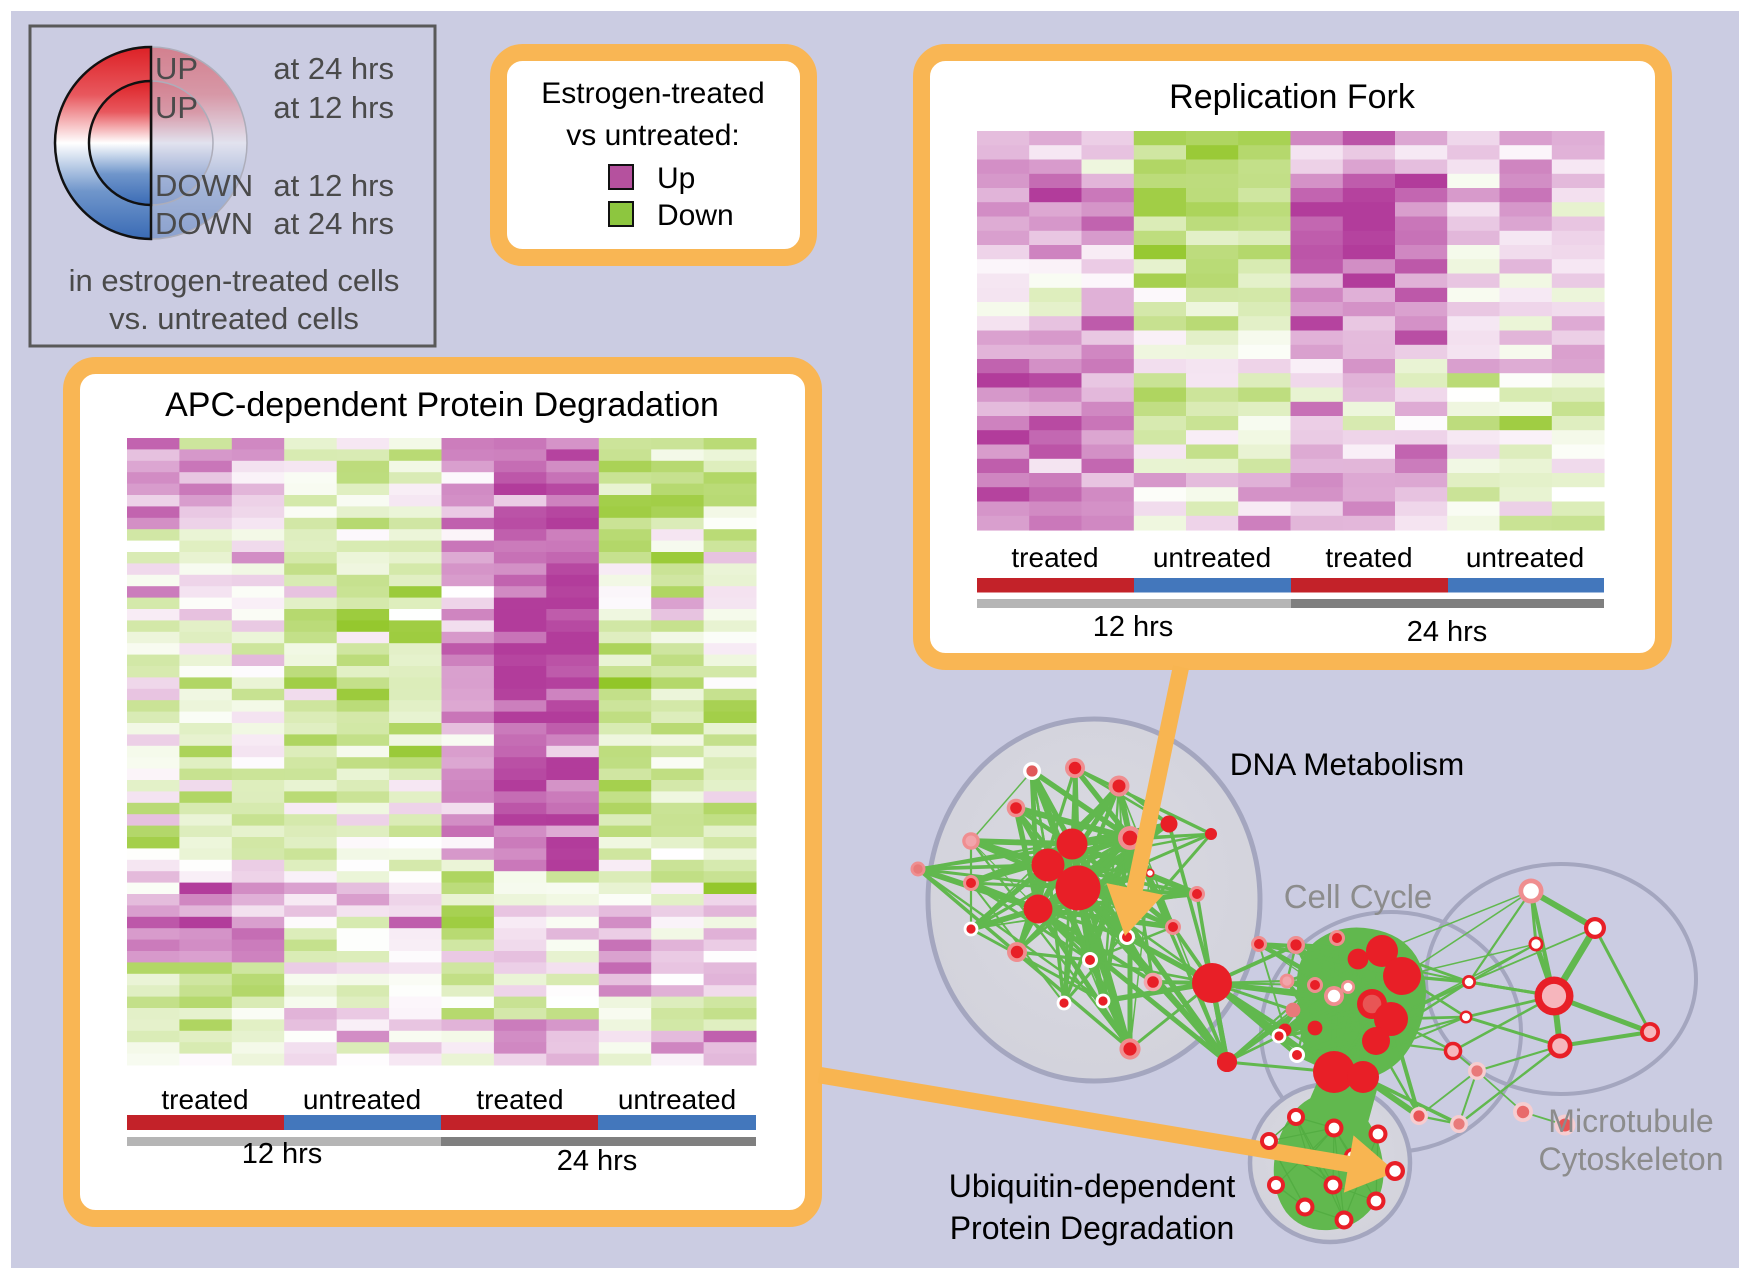  I want to click on svg-text: vs untreated:, so click(652, 135).